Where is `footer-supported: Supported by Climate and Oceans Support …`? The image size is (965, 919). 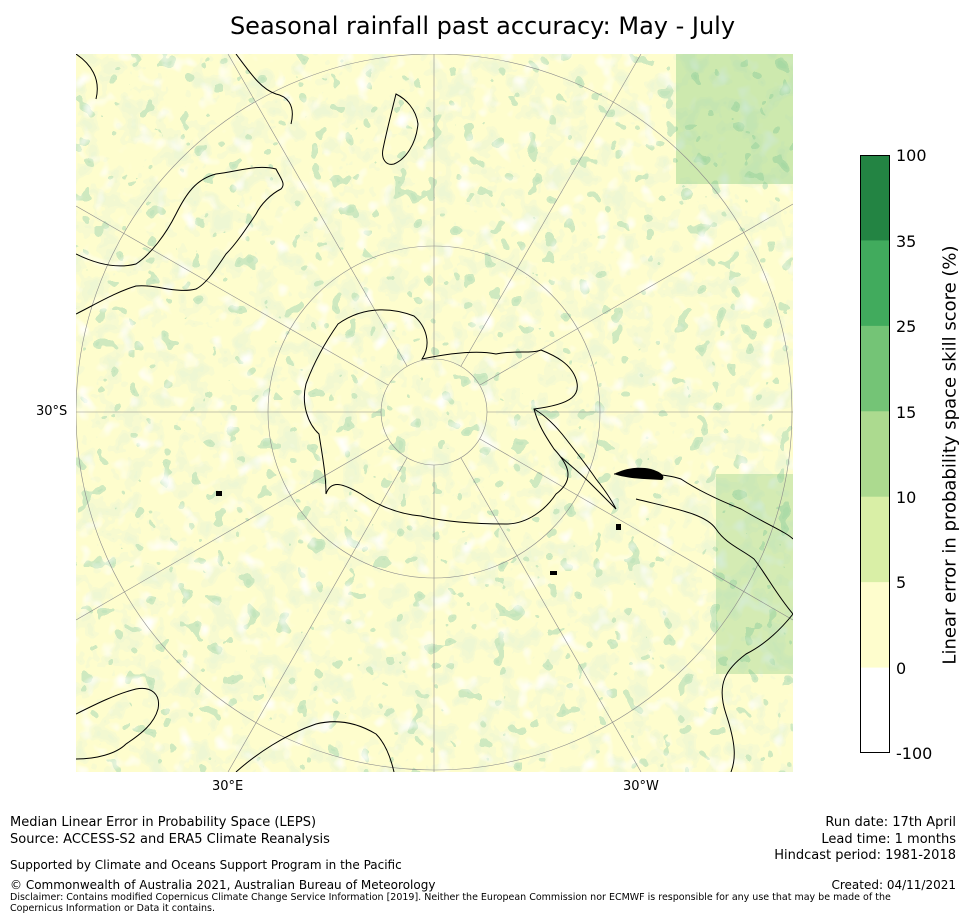 footer-supported: Supported by Climate and Oceans Support … is located at coordinates (206, 865).